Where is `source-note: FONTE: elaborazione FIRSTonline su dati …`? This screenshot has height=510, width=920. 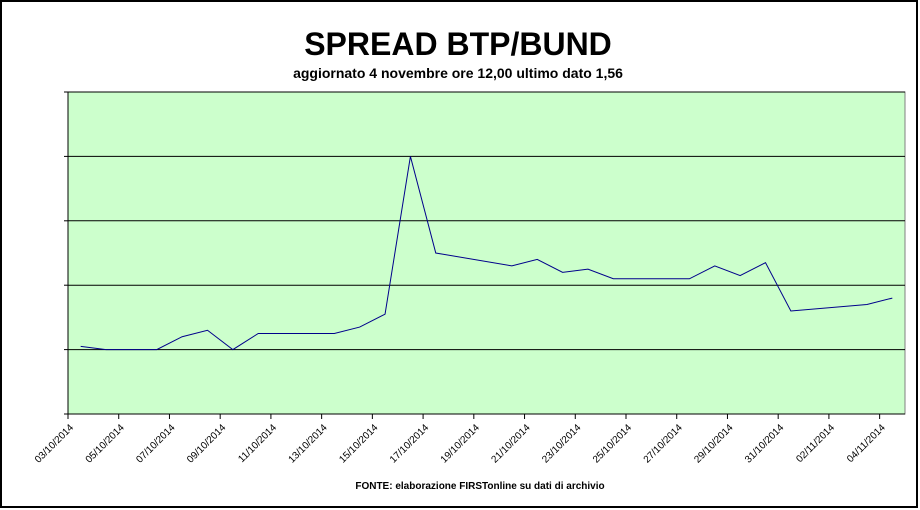
source-note: FONTE: elaborazione FIRSTonline su dati … is located at coordinates (479, 486).